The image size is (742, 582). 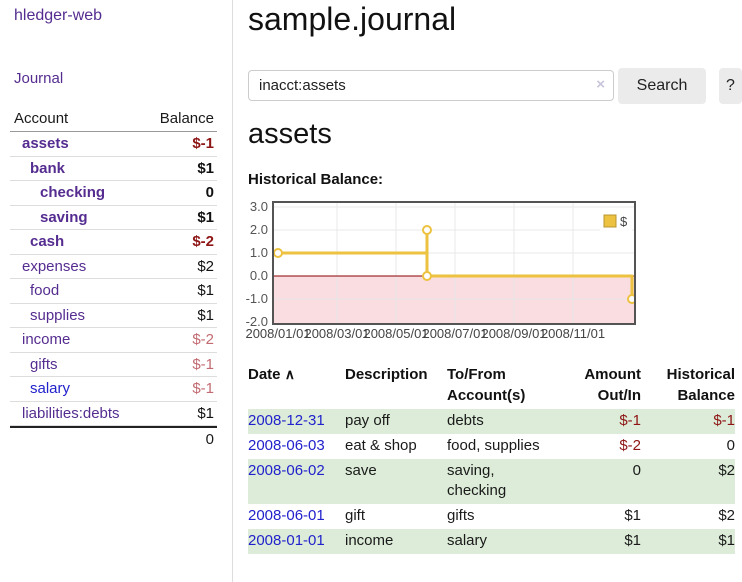 What do you see at coordinates (476, 374) in the screenshot?
I see `register-header-accounts-line1: To/From` at bounding box center [476, 374].